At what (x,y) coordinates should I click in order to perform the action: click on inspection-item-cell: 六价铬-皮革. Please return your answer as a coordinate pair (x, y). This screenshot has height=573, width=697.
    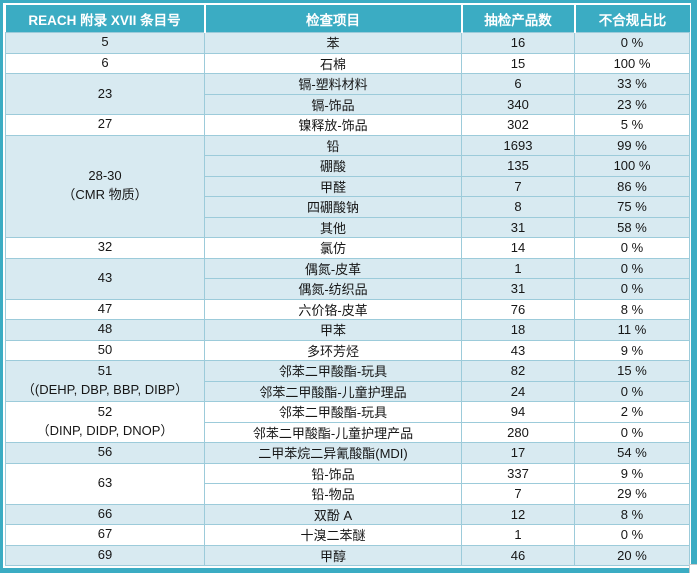
    Looking at the image, I should click on (333, 309).